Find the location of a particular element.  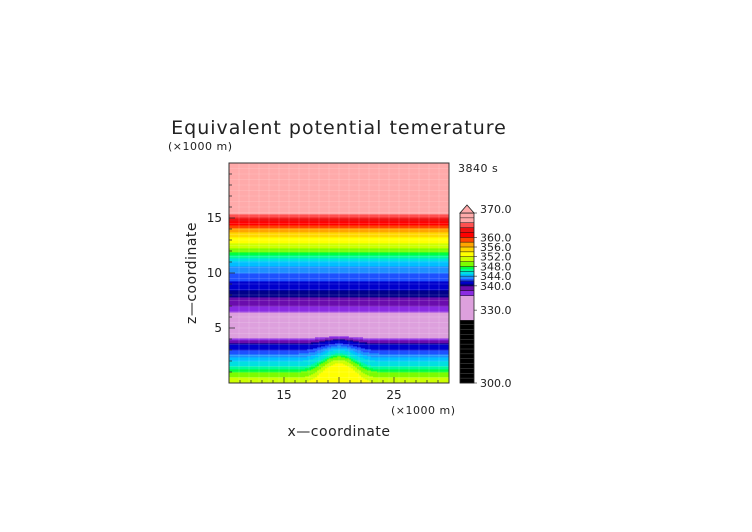

y-tick-label: 10 is located at coordinates (214, 273).